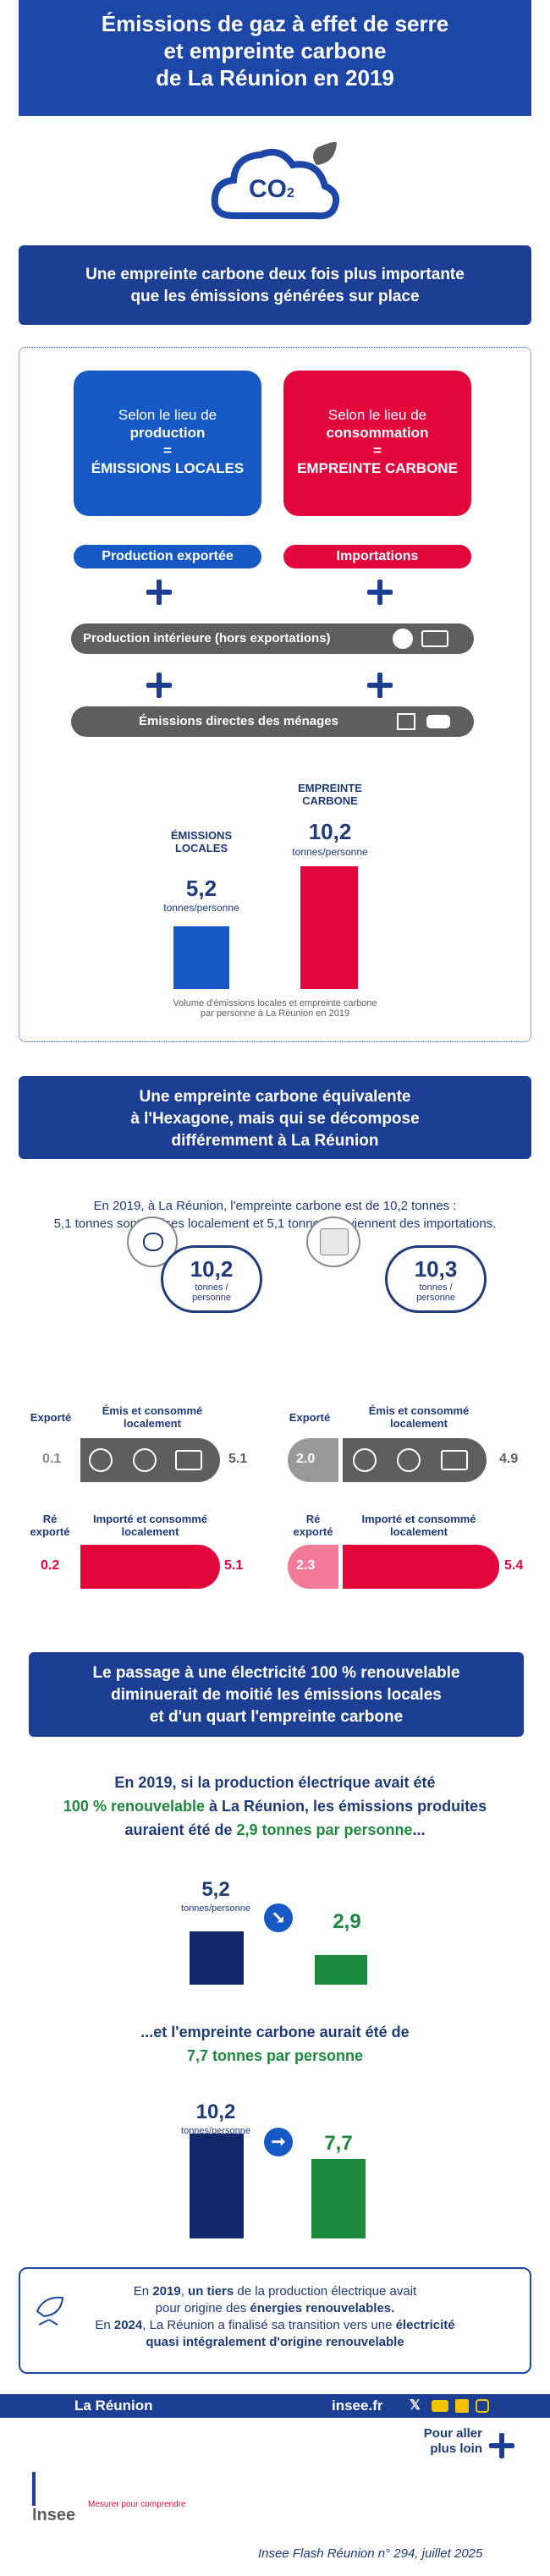 This screenshot has height=2576, width=550. Describe the element at coordinates (212, 1269) in the screenshot. I see `reunion-total-value: 10,2` at that location.